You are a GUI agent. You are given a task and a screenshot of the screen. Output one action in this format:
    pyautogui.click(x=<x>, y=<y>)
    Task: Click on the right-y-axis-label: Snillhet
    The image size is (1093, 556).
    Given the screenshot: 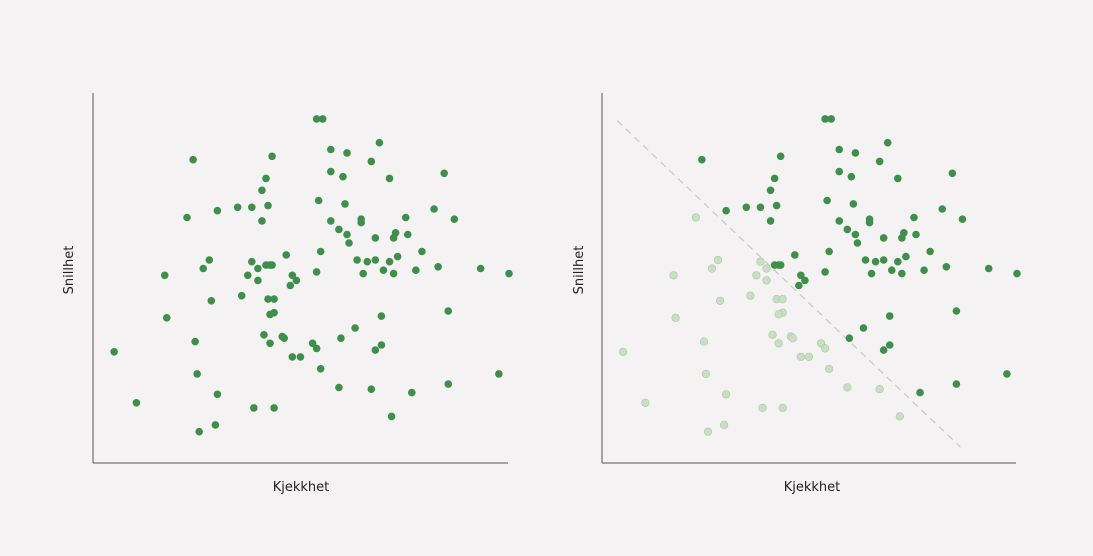 What is the action you would take?
    pyautogui.click(x=579, y=270)
    